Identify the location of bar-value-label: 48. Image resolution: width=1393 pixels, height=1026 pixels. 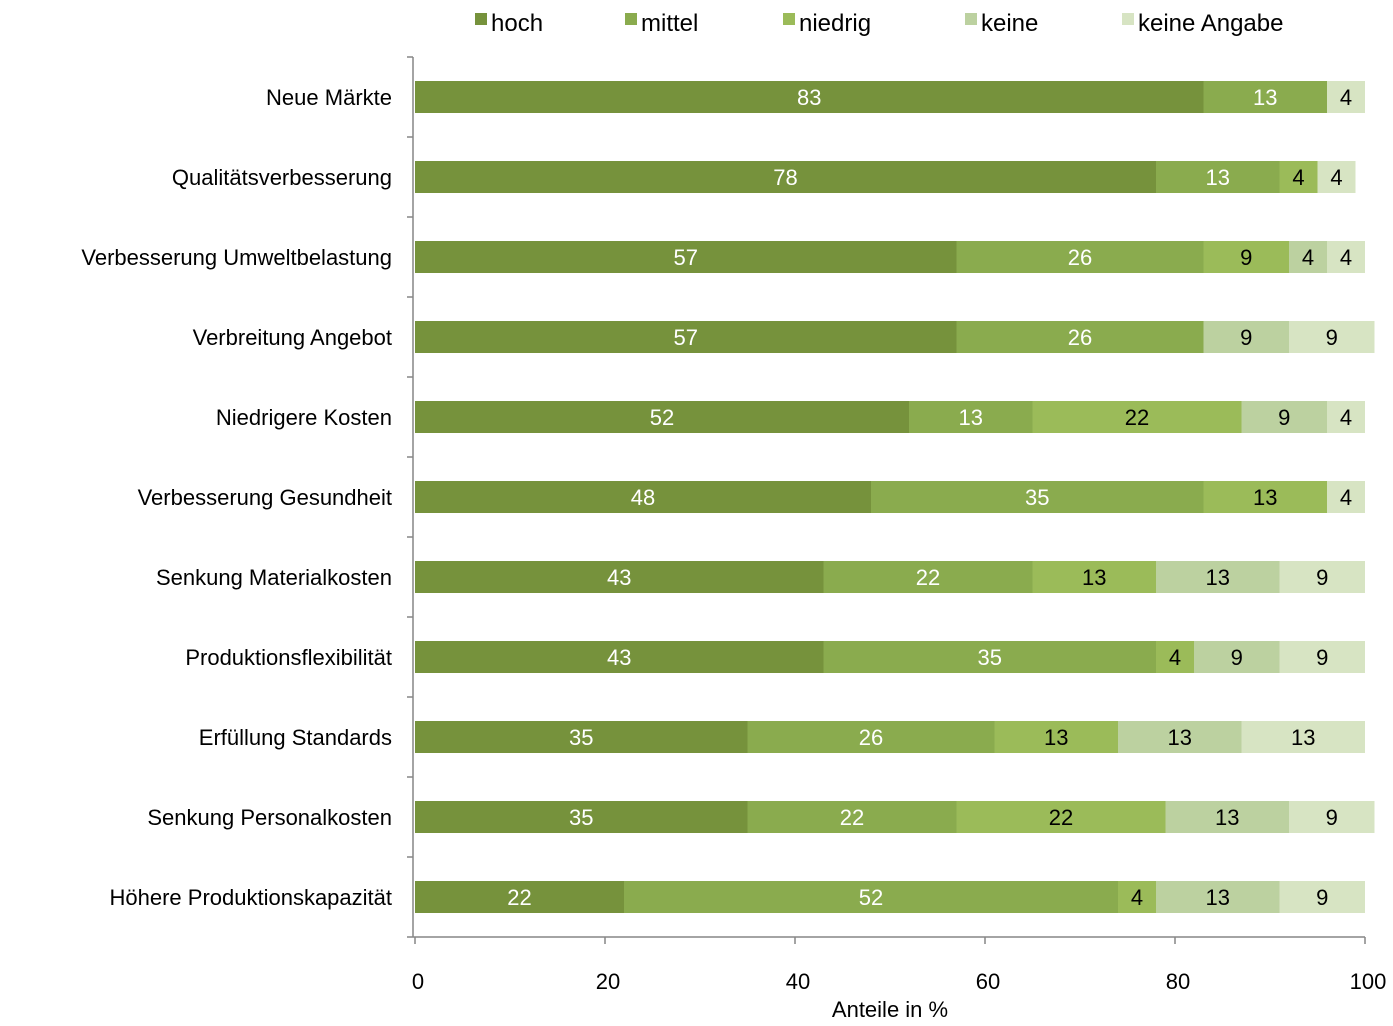
(643, 497).